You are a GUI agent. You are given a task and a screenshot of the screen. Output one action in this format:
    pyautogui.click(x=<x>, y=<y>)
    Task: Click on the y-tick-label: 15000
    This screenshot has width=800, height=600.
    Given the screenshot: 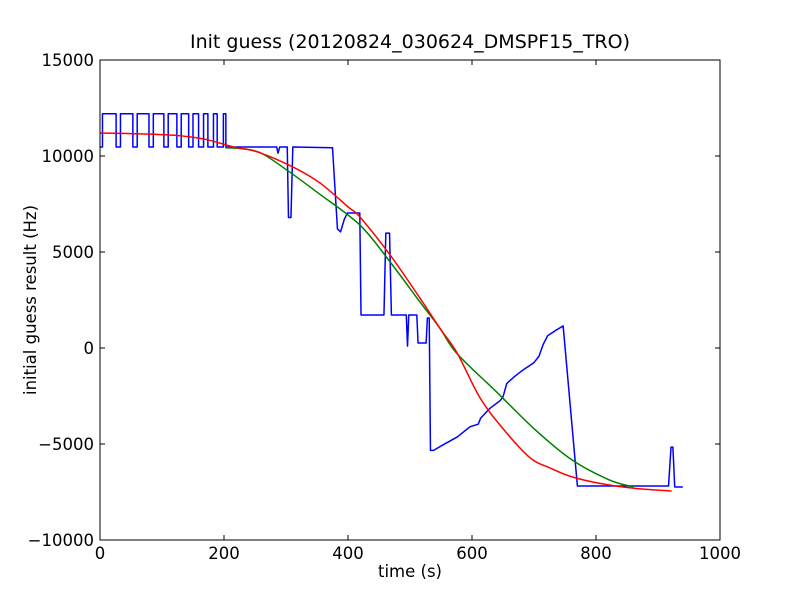 What is the action you would take?
    pyautogui.click(x=68, y=60)
    